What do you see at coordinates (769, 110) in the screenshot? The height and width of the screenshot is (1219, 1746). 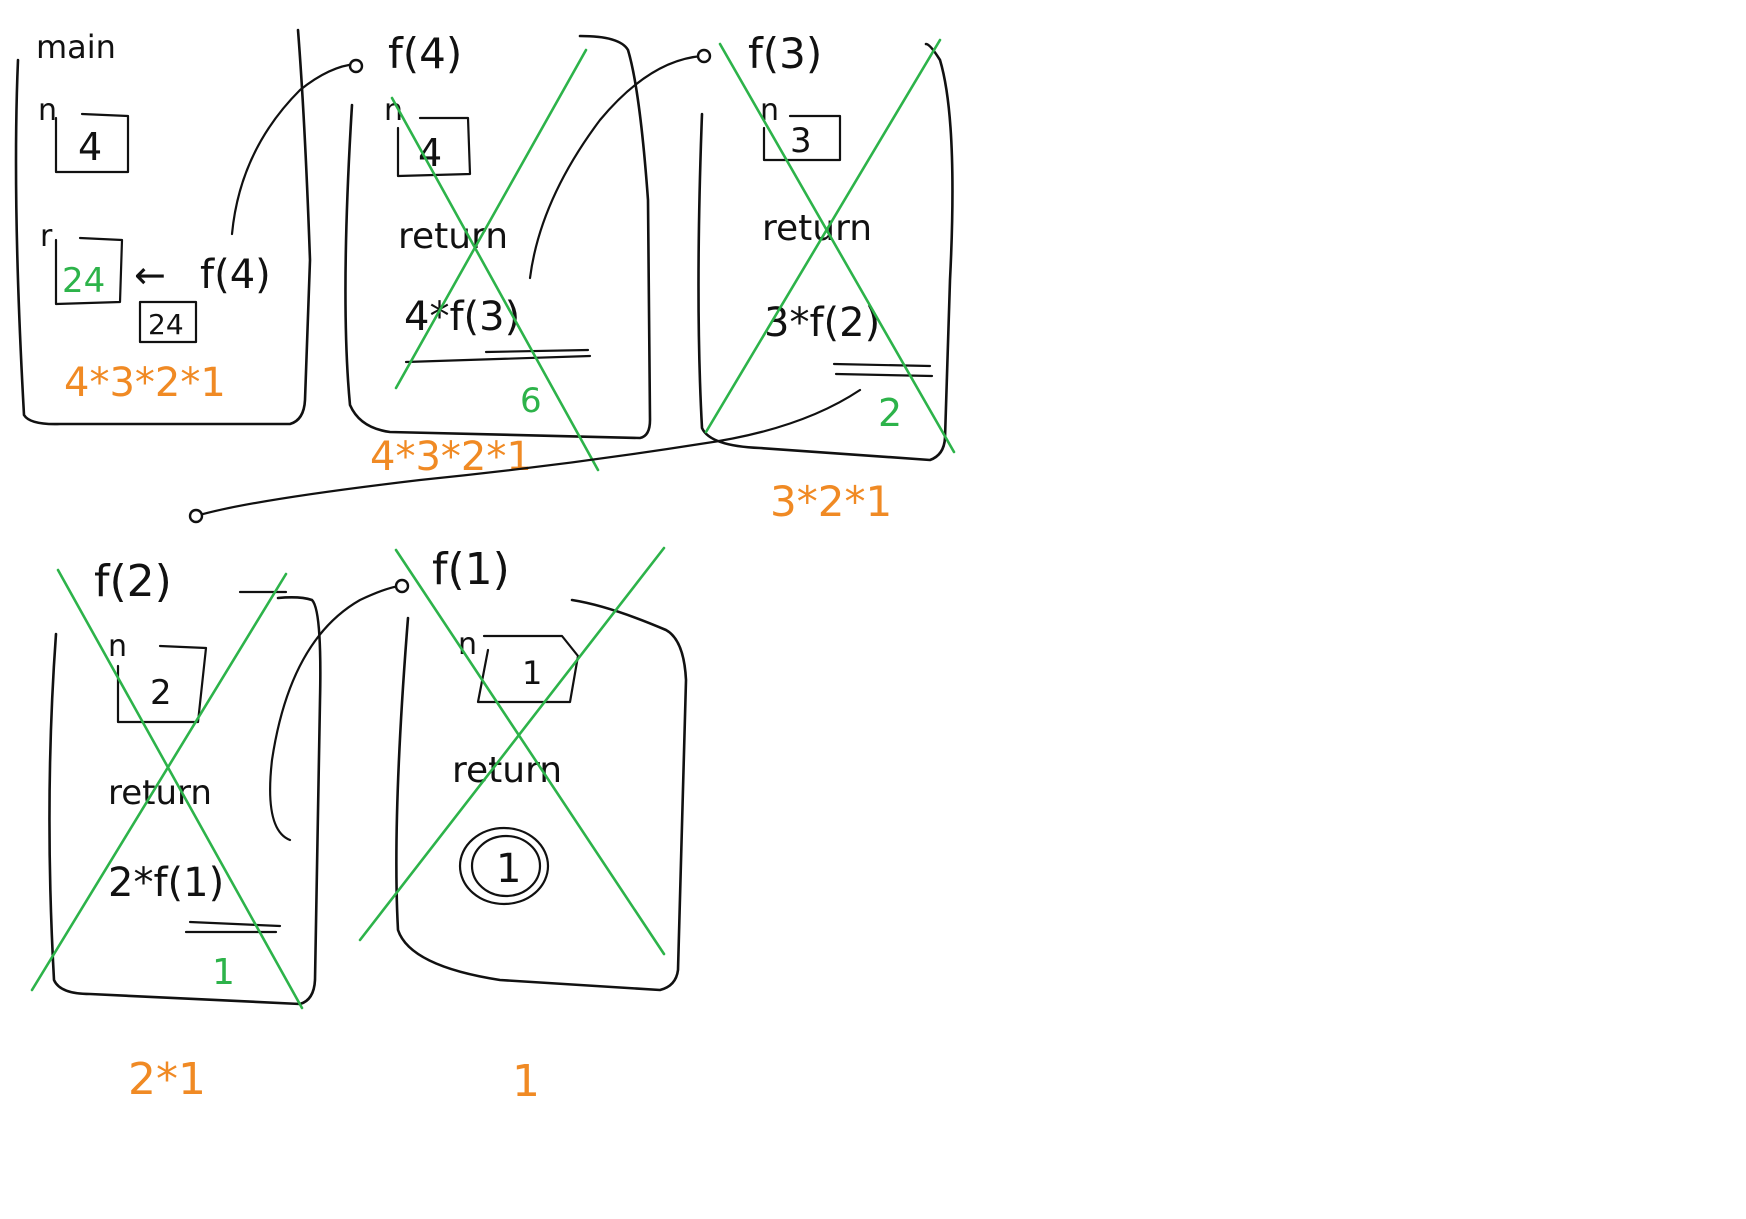 I see `f3-n-label: n` at bounding box center [769, 110].